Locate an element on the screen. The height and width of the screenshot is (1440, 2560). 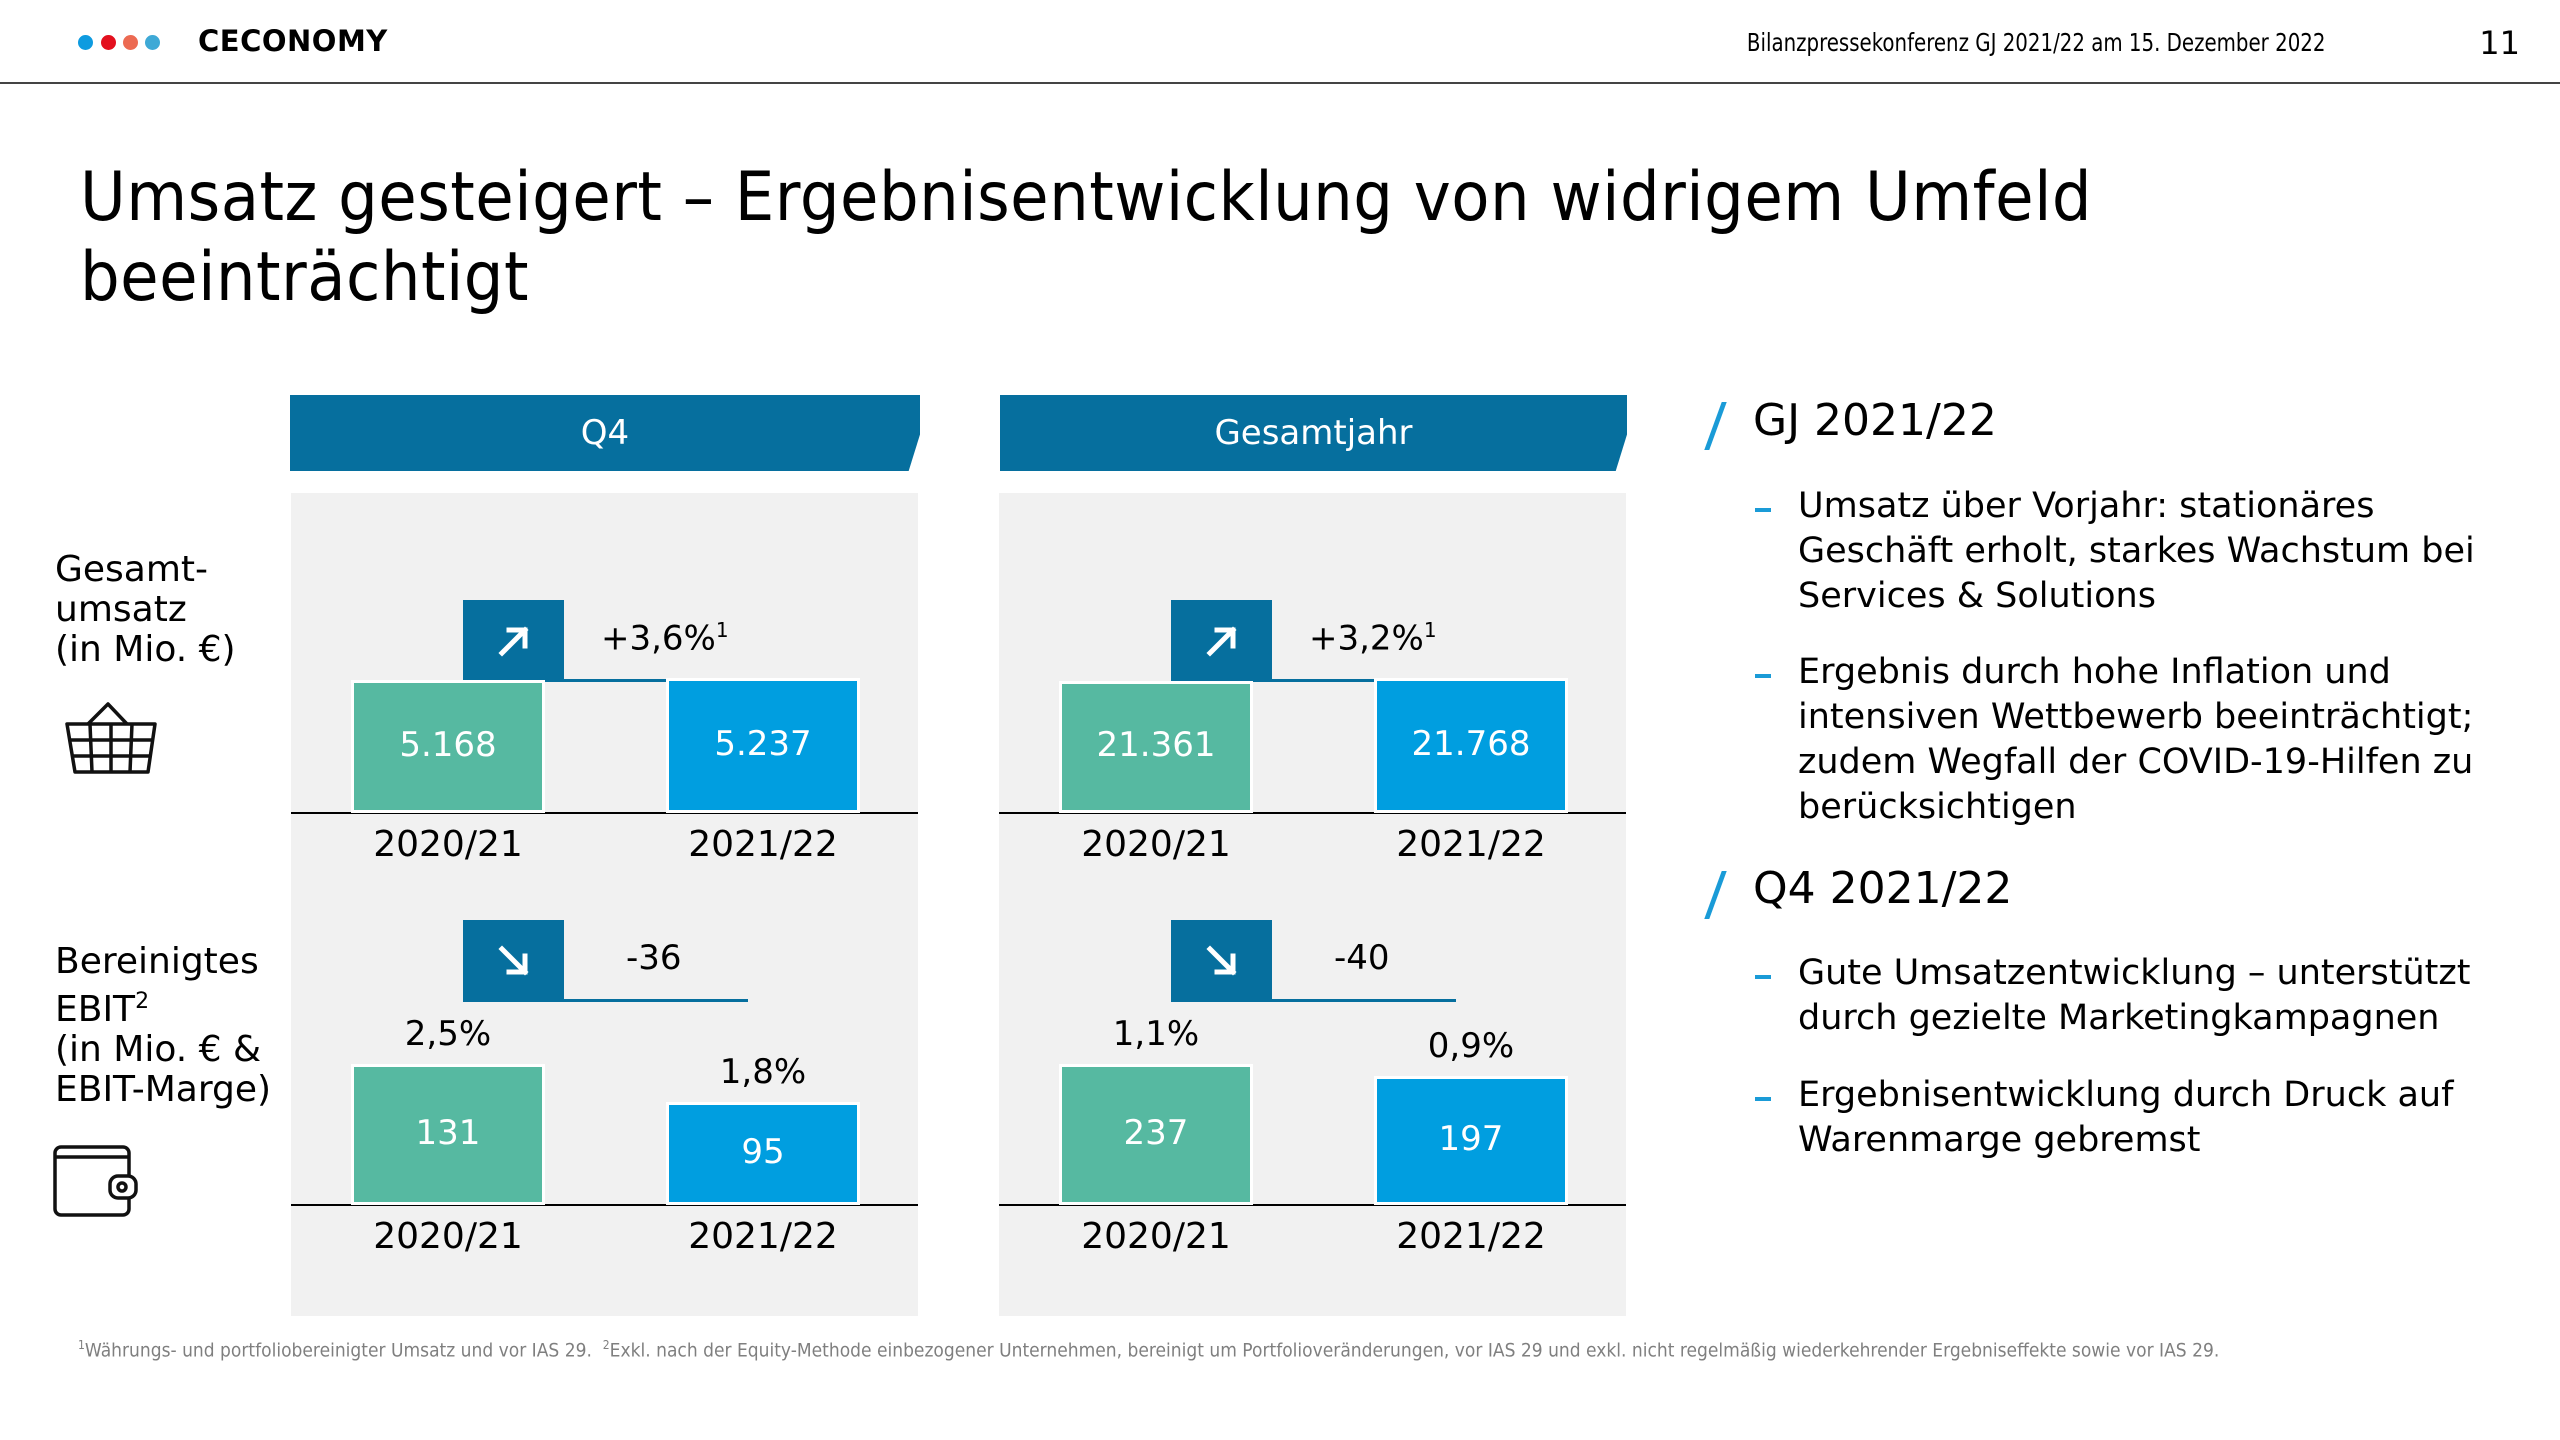
bar-value-label: 21.768 is located at coordinates (1471, 744).